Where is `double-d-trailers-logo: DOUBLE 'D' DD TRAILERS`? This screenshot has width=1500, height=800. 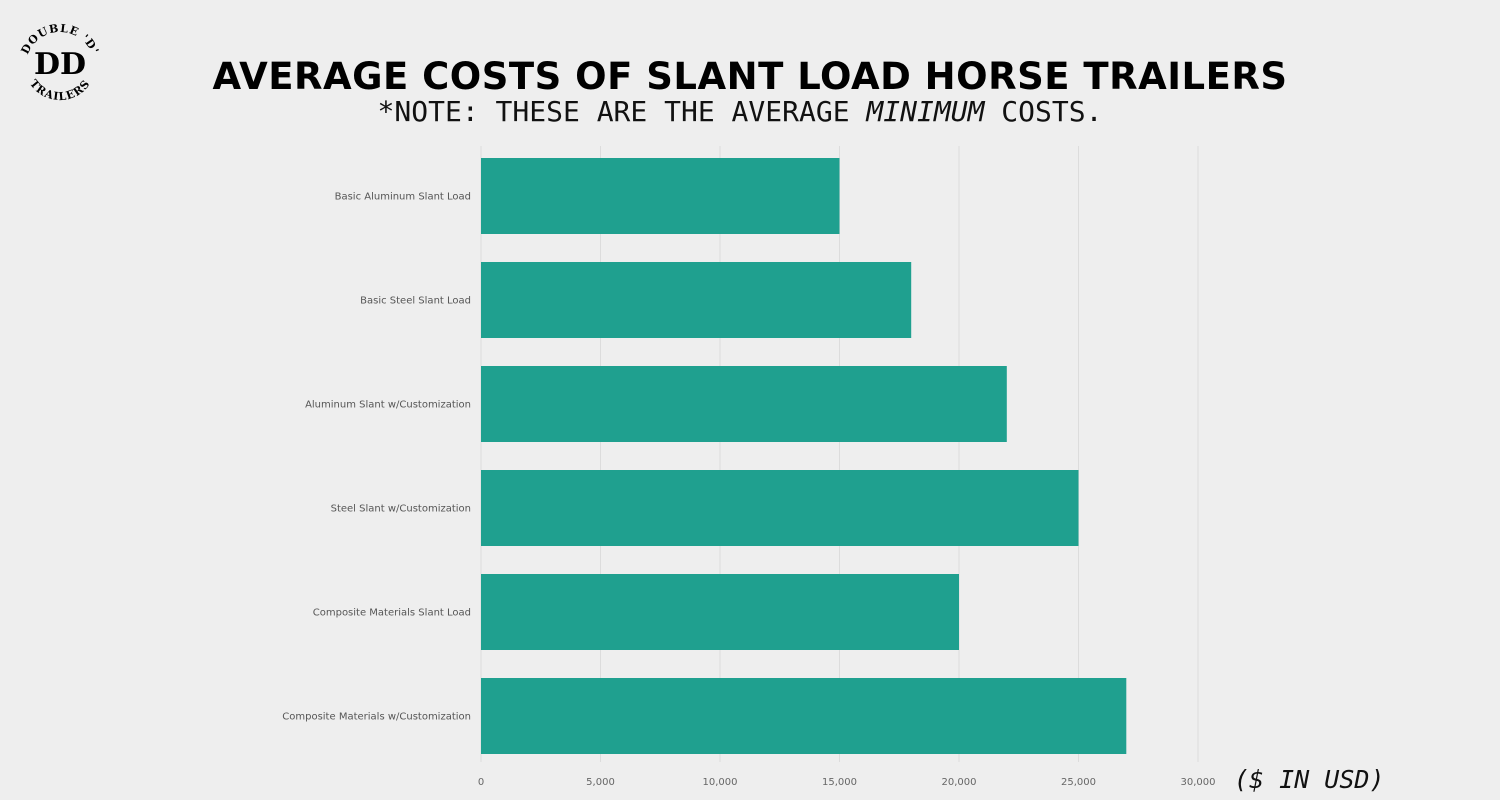 double-d-trailers-logo: DOUBLE 'D' DD TRAILERS is located at coordinates (60, 62).